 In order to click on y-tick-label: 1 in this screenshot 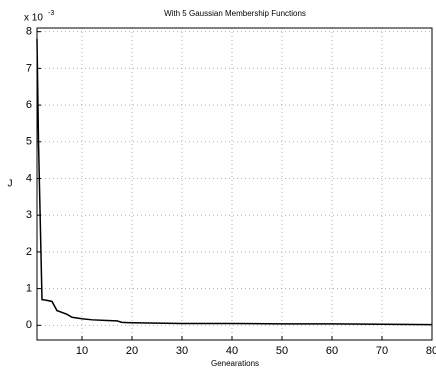, I will do `click(29, 289)`.